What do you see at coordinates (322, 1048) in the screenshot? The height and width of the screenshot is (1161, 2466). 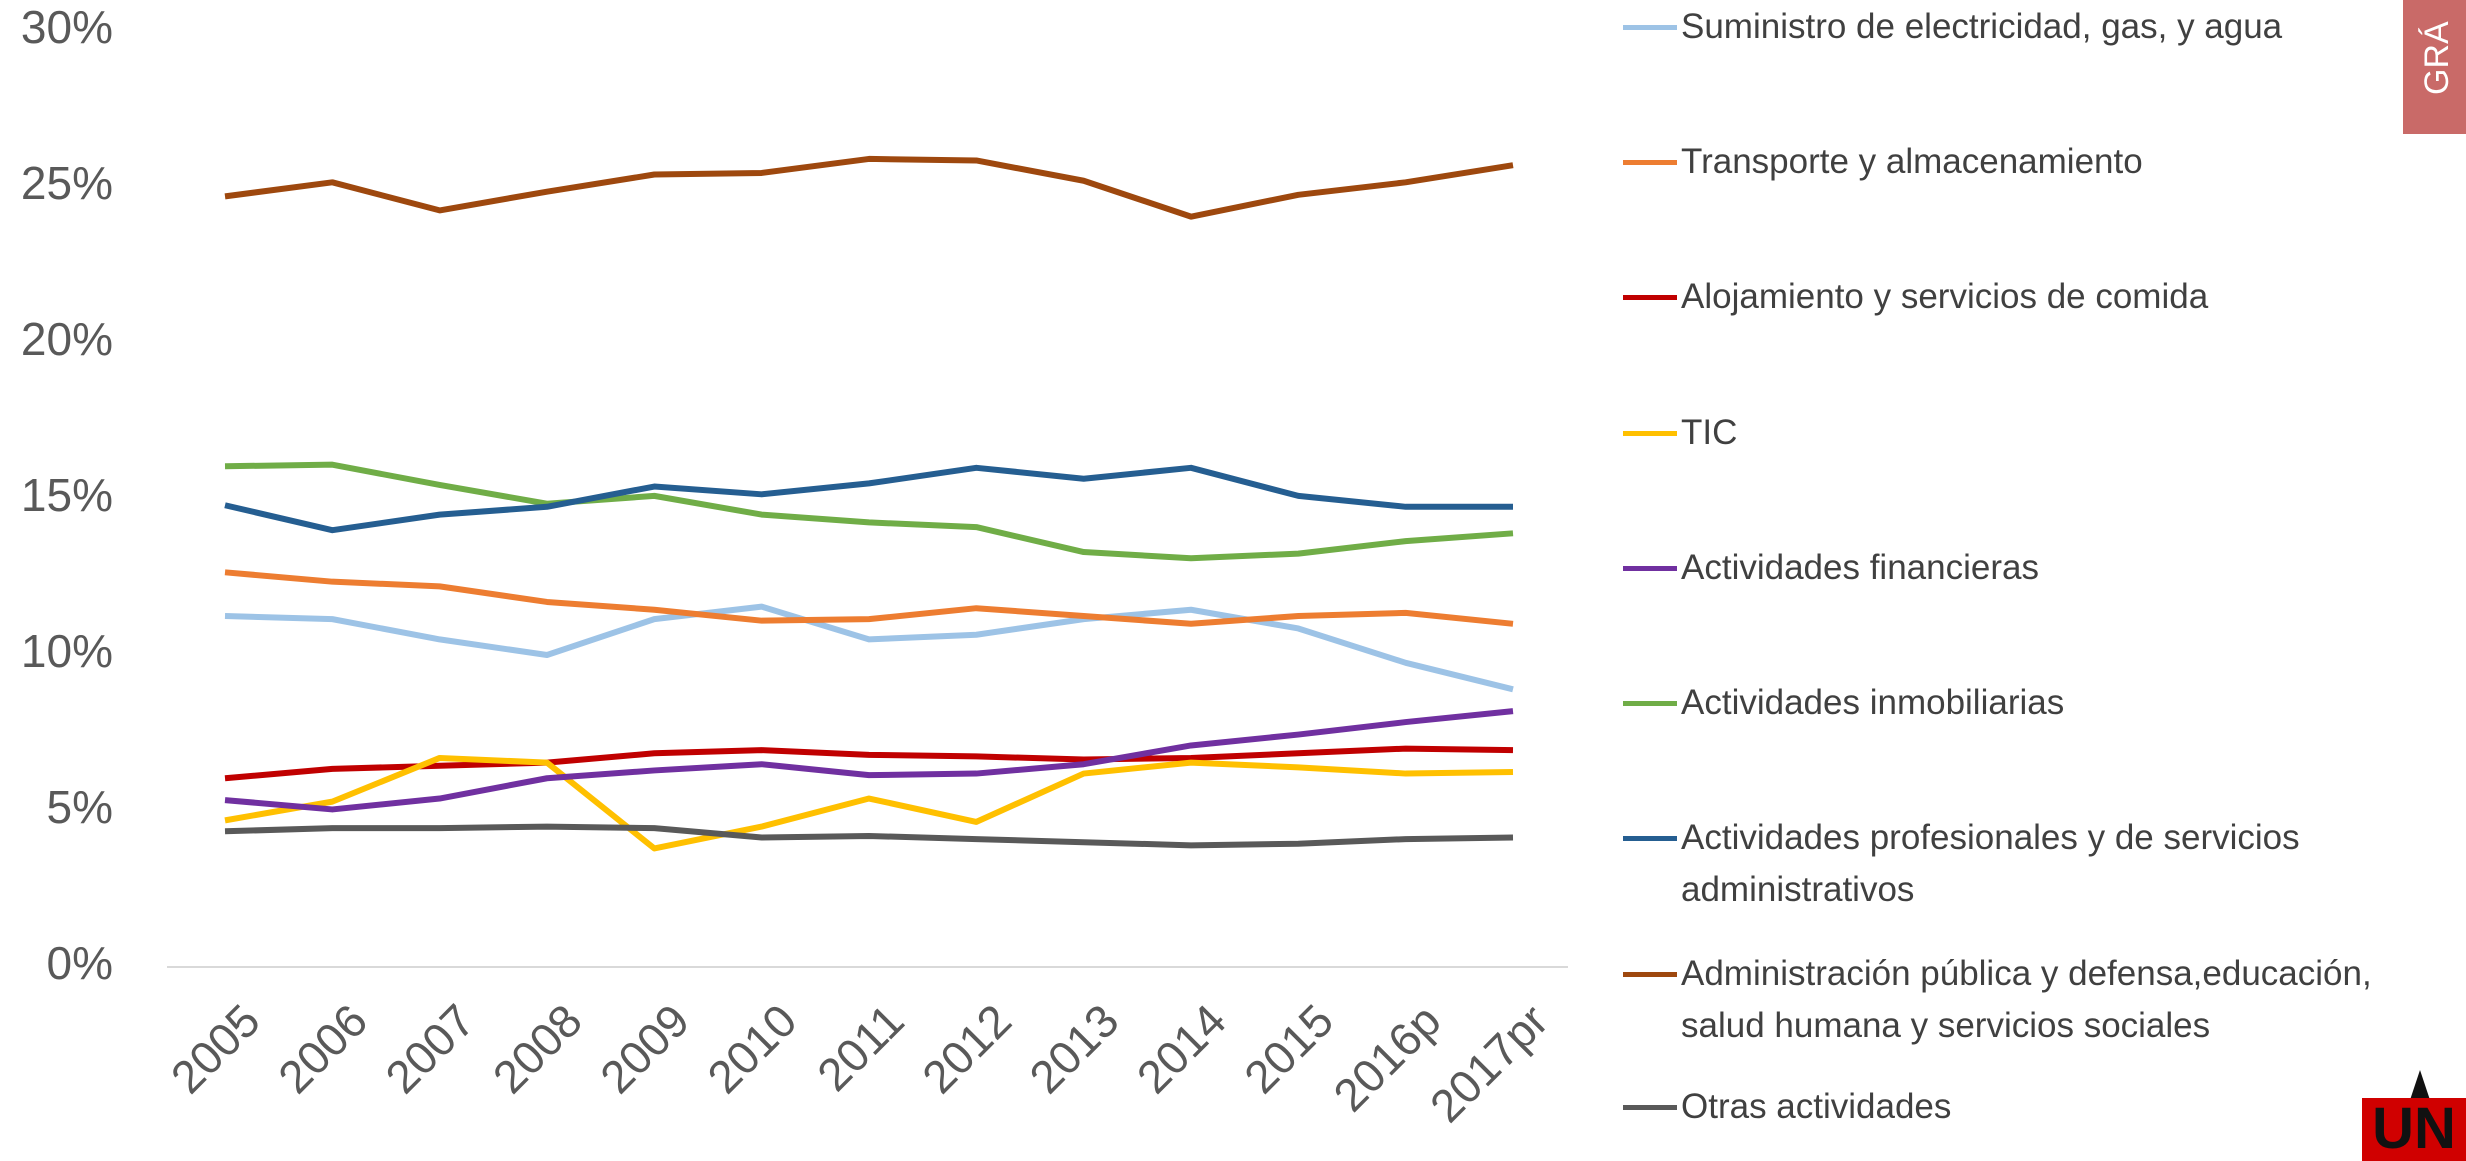 I see `x-tick-label: 2006` at bounding box center [322, 1048].